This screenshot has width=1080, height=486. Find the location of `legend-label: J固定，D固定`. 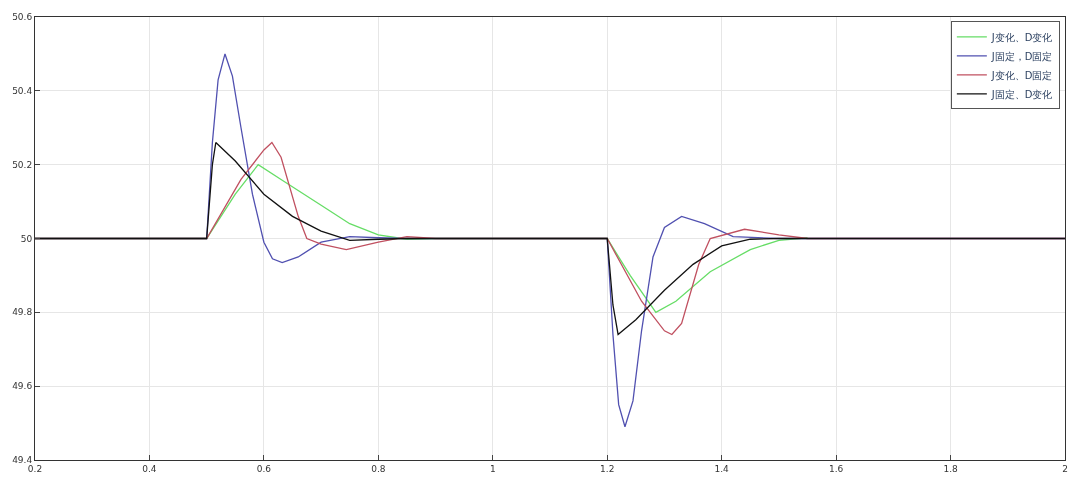

legend-label: J固定，D固定 is located at coordinates (1021, 56).